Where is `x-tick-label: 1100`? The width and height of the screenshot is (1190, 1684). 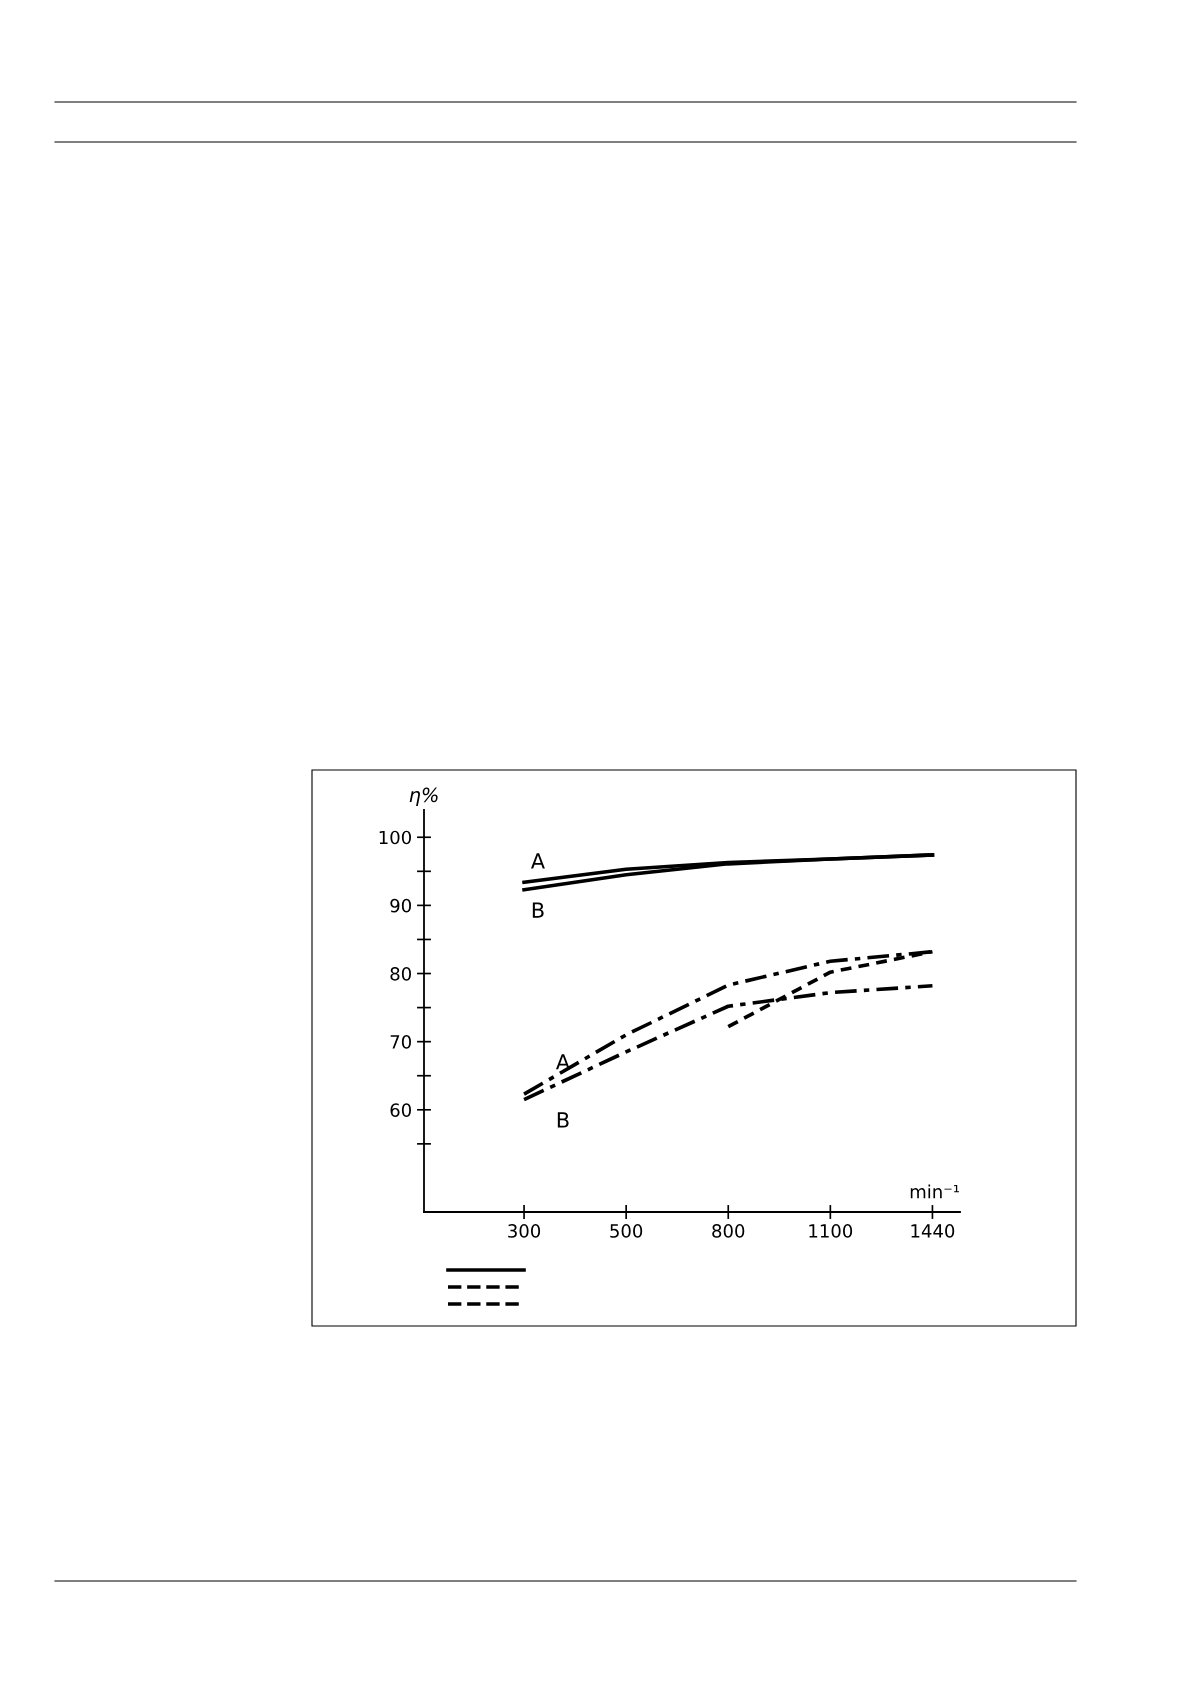 x-tick-label: 1100 is located at coordinates (831, 1231).